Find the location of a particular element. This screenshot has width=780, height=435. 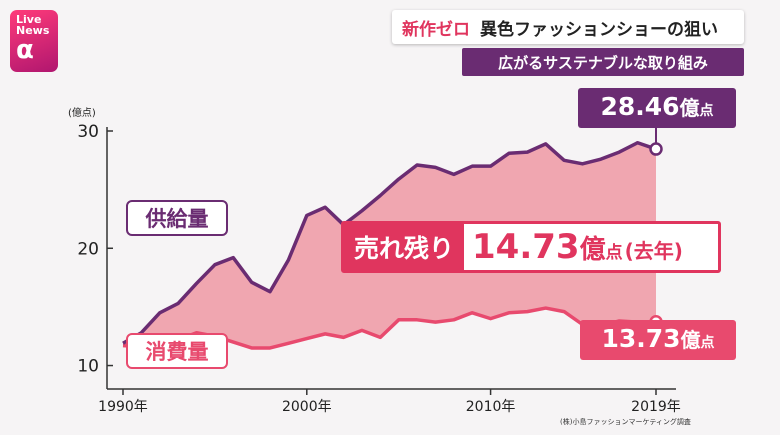

supply-series-label: 供給量 is located at coordinates (177, 218).